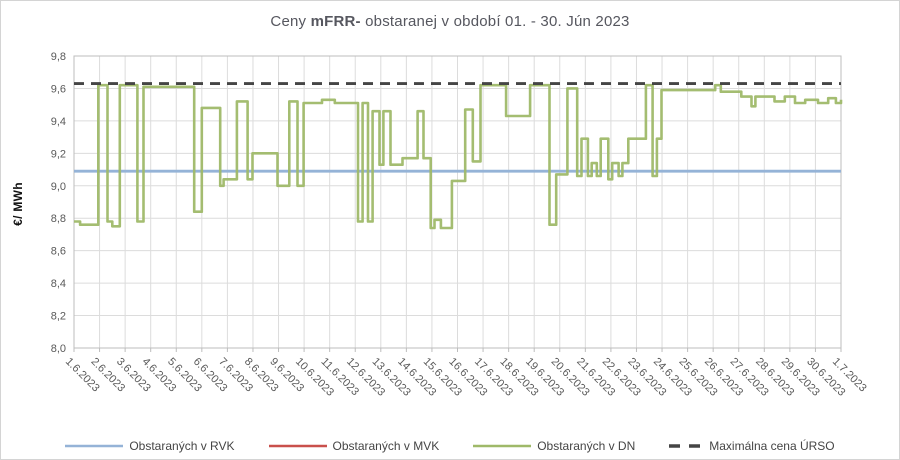 The image size is (900, 460). Describe the element at coordinates (297, 446) in the screenshot. I see `legend-swatch-mvk` at that location.